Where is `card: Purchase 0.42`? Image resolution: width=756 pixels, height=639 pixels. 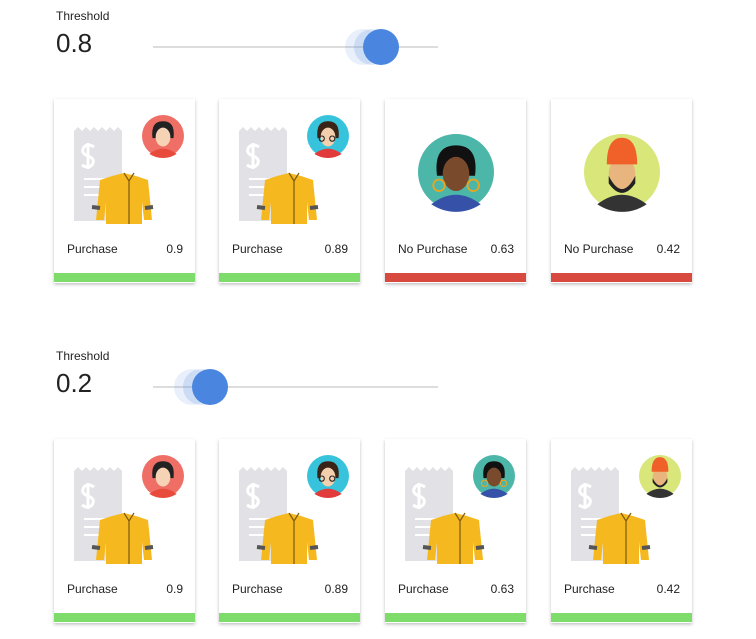
card: Purchase 0.42 is located at coordinates (621, 531).